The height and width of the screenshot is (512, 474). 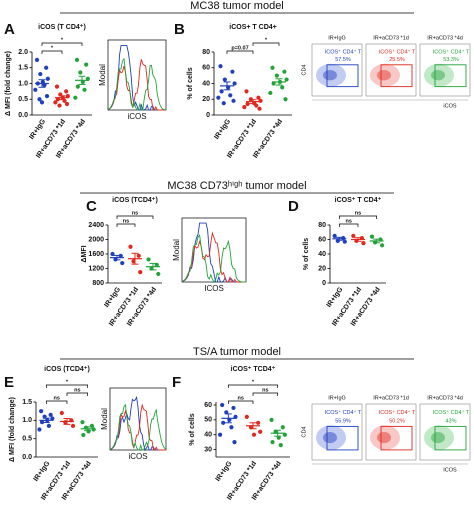 What do you see at coordinates (239, 48) in the screenshot?
I see `significance-label: p=0.07` at bounding box center [239, 48].